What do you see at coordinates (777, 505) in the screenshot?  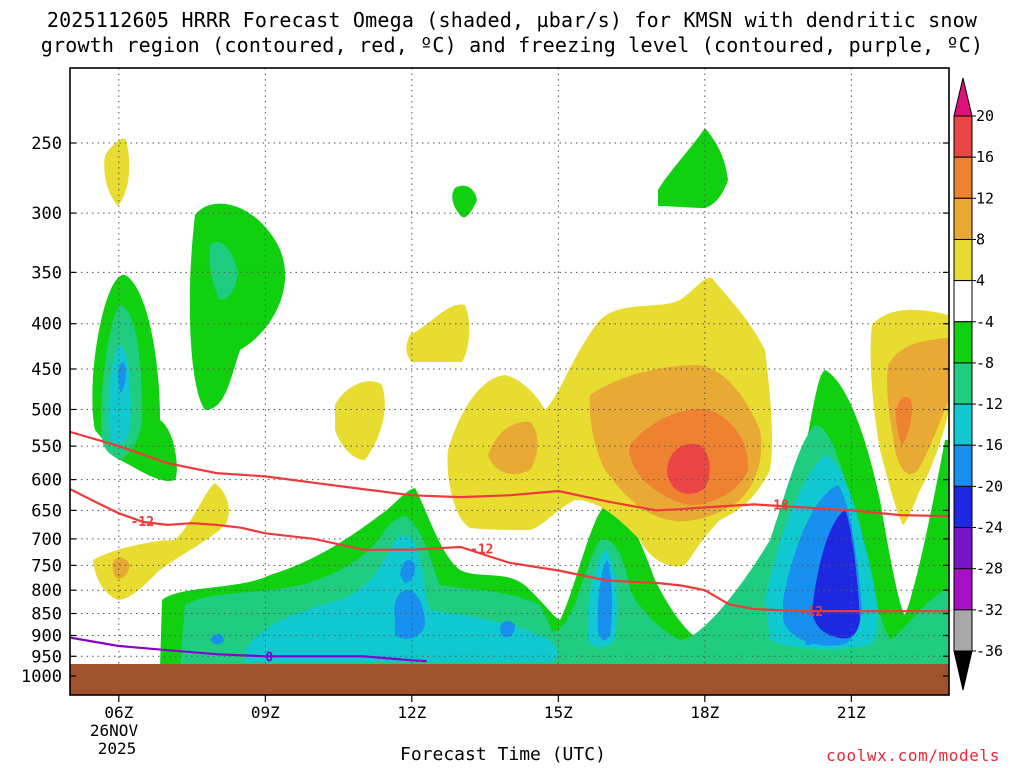 I see `contour-label-3: -18` at bounding box center [777, 505].